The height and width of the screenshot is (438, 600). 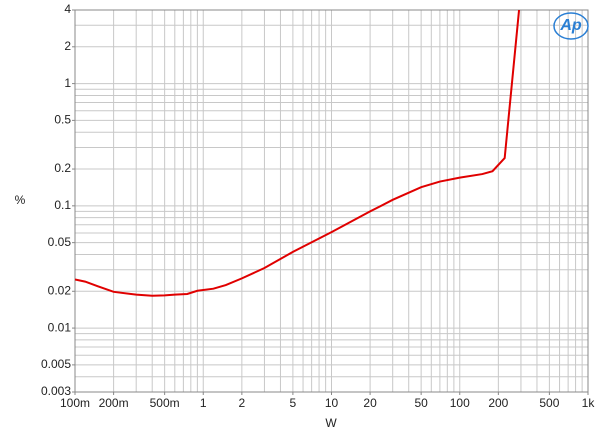 I want to click on x-tick-label: 100, so click(x=460, y=403).